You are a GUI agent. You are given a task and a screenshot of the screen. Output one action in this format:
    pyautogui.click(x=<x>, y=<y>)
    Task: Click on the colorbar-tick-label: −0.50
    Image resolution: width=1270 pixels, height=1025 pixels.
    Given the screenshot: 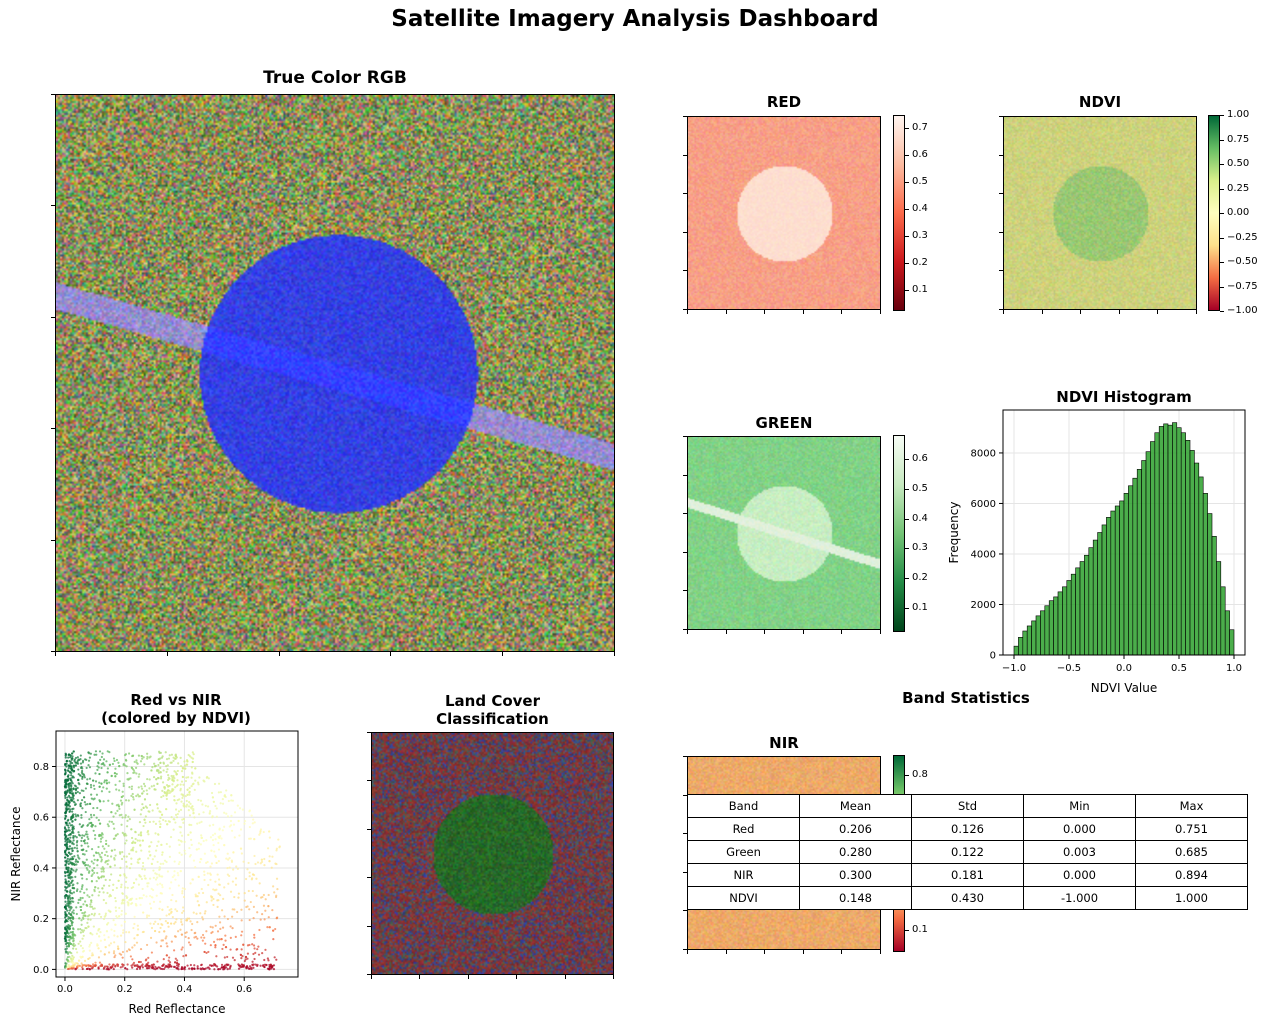 What is the action you would take?
    pyautogui.click(x=1242, y=261)
    